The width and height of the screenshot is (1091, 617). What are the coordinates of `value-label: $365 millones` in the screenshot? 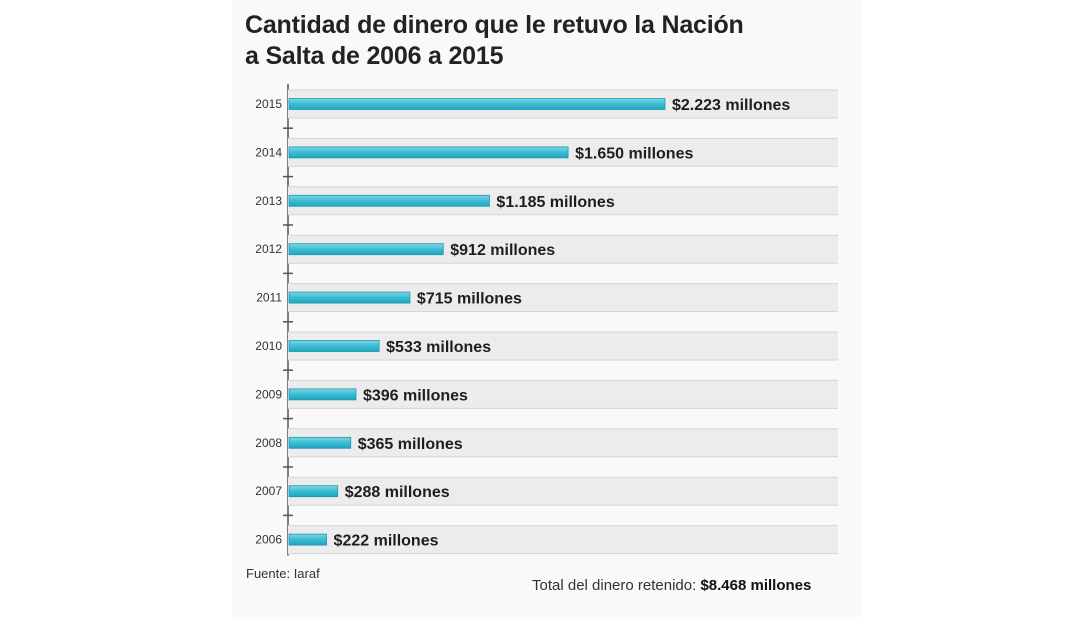 It's located at (410, 444).